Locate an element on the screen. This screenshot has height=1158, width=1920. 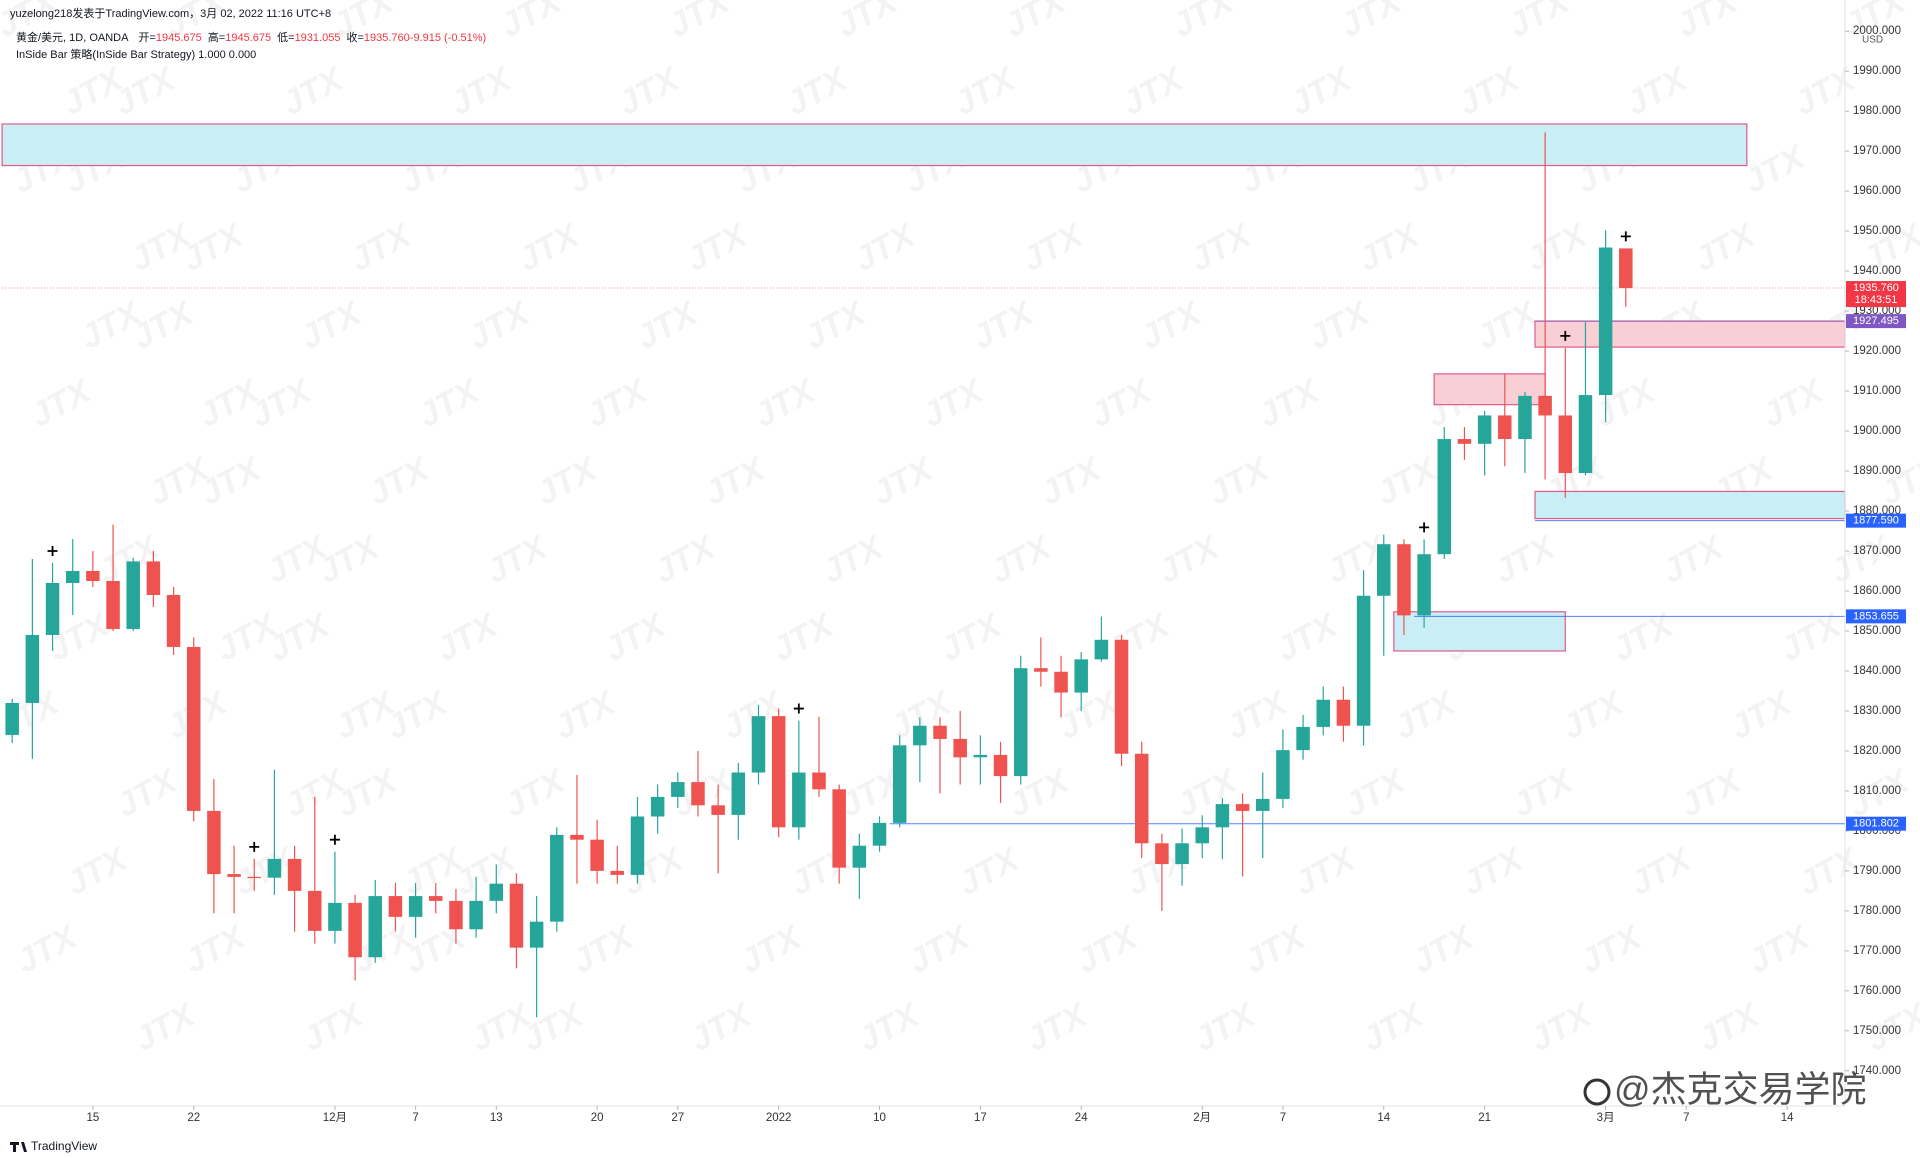
price-label: 1801.802 is located at coordinates (1876, 824).